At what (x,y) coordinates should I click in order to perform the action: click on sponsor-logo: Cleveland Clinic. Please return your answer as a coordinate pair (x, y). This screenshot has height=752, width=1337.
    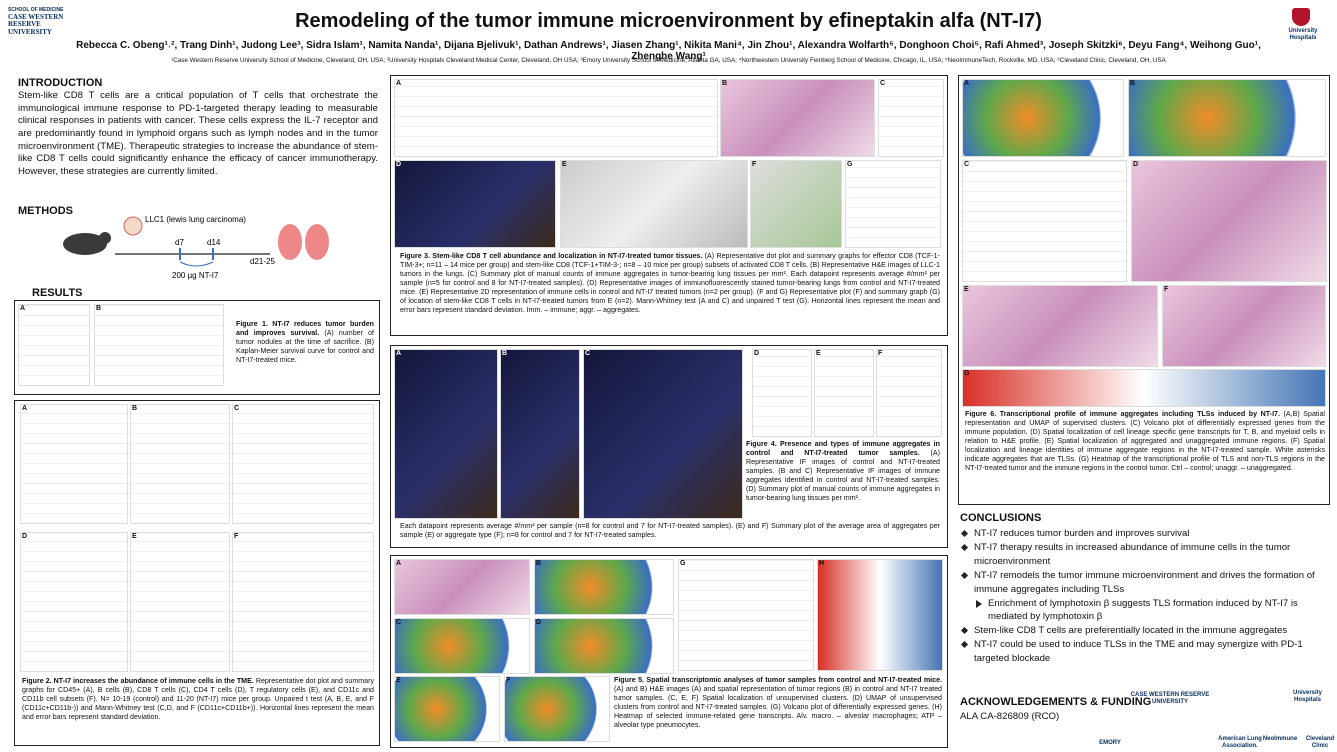
    Looking at the image, I should click on (1320, 742).